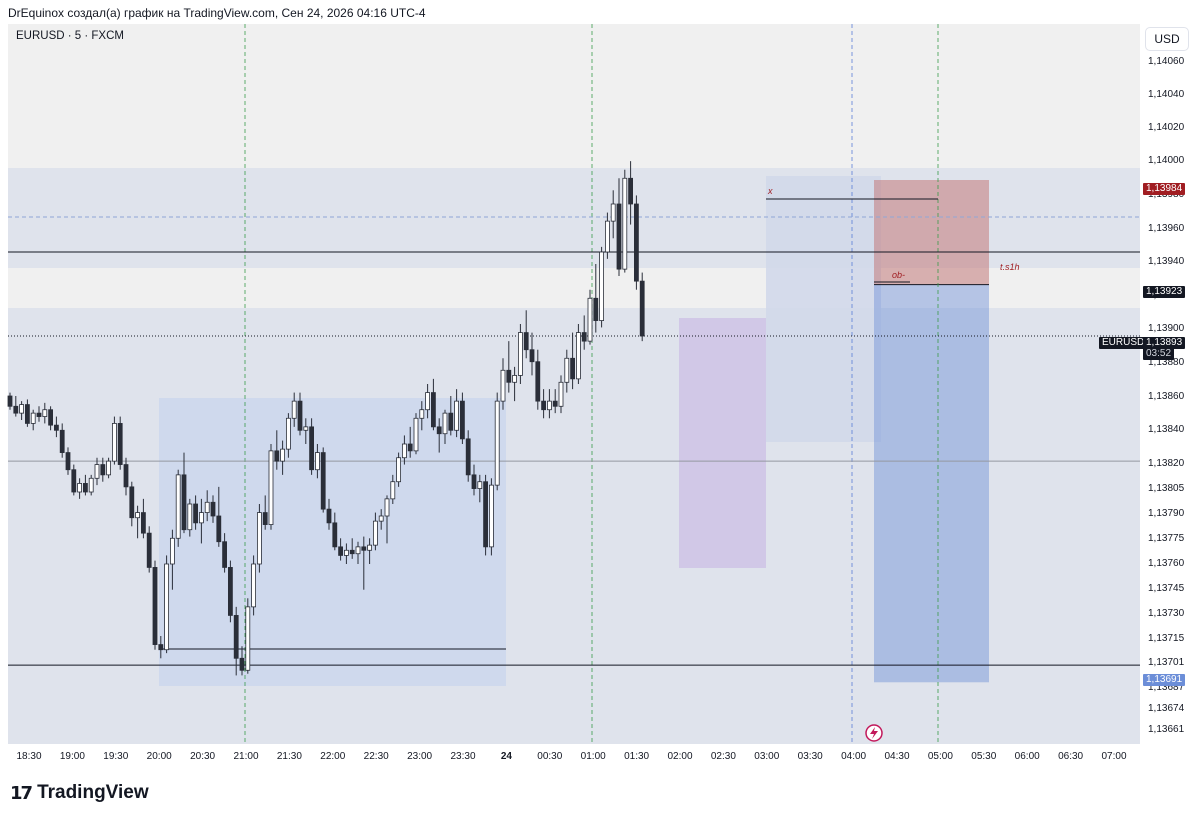 This screenshot has width=1200, height=818. What do you see at coordinates (722, 443) in the screenshot?
I see `purple-box` at bounding box center [722, 443].